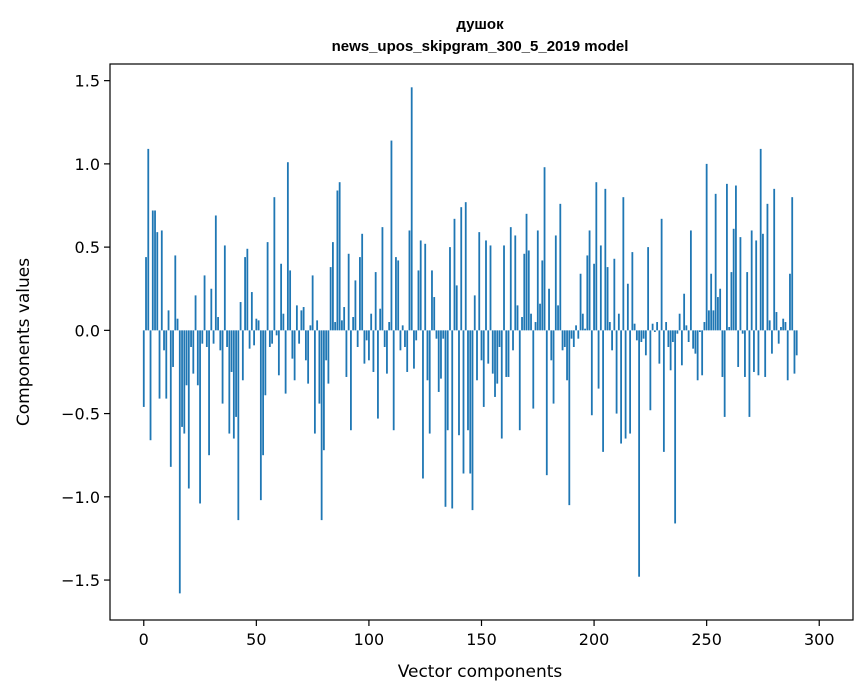  What do you see at coordinates (87, 247) in the screenshot?
I see `y-tick-label: 0.5` at bounding box center [87, 247].